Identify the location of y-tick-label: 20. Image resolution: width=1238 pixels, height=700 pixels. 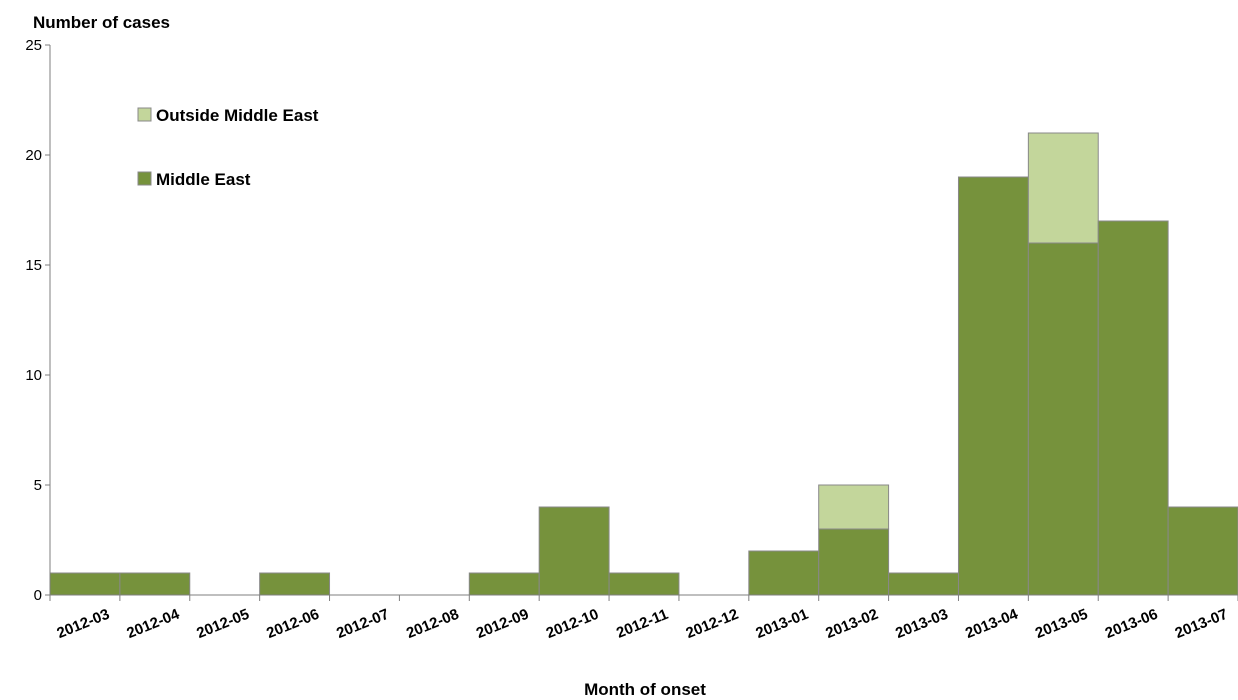
(33, 155).